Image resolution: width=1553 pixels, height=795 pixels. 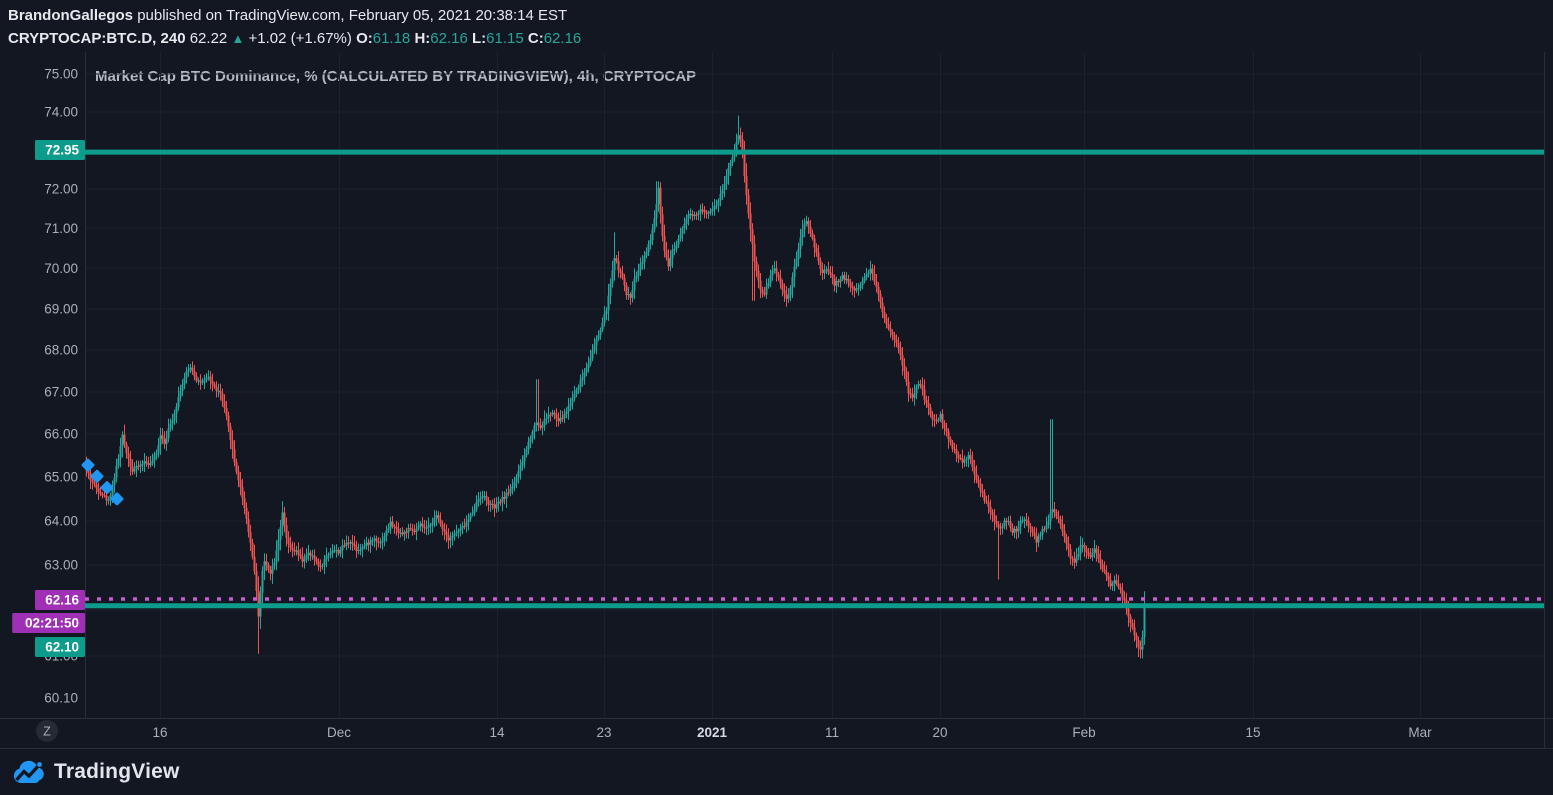 I want to click on drawing-markers, so click(x=102, y=482).